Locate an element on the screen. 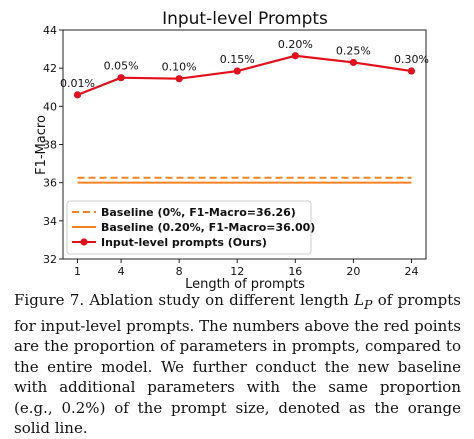 The height and width of the screenshot is (439, 474). x-tick-label: 8 is located at coordinates (179, 271).